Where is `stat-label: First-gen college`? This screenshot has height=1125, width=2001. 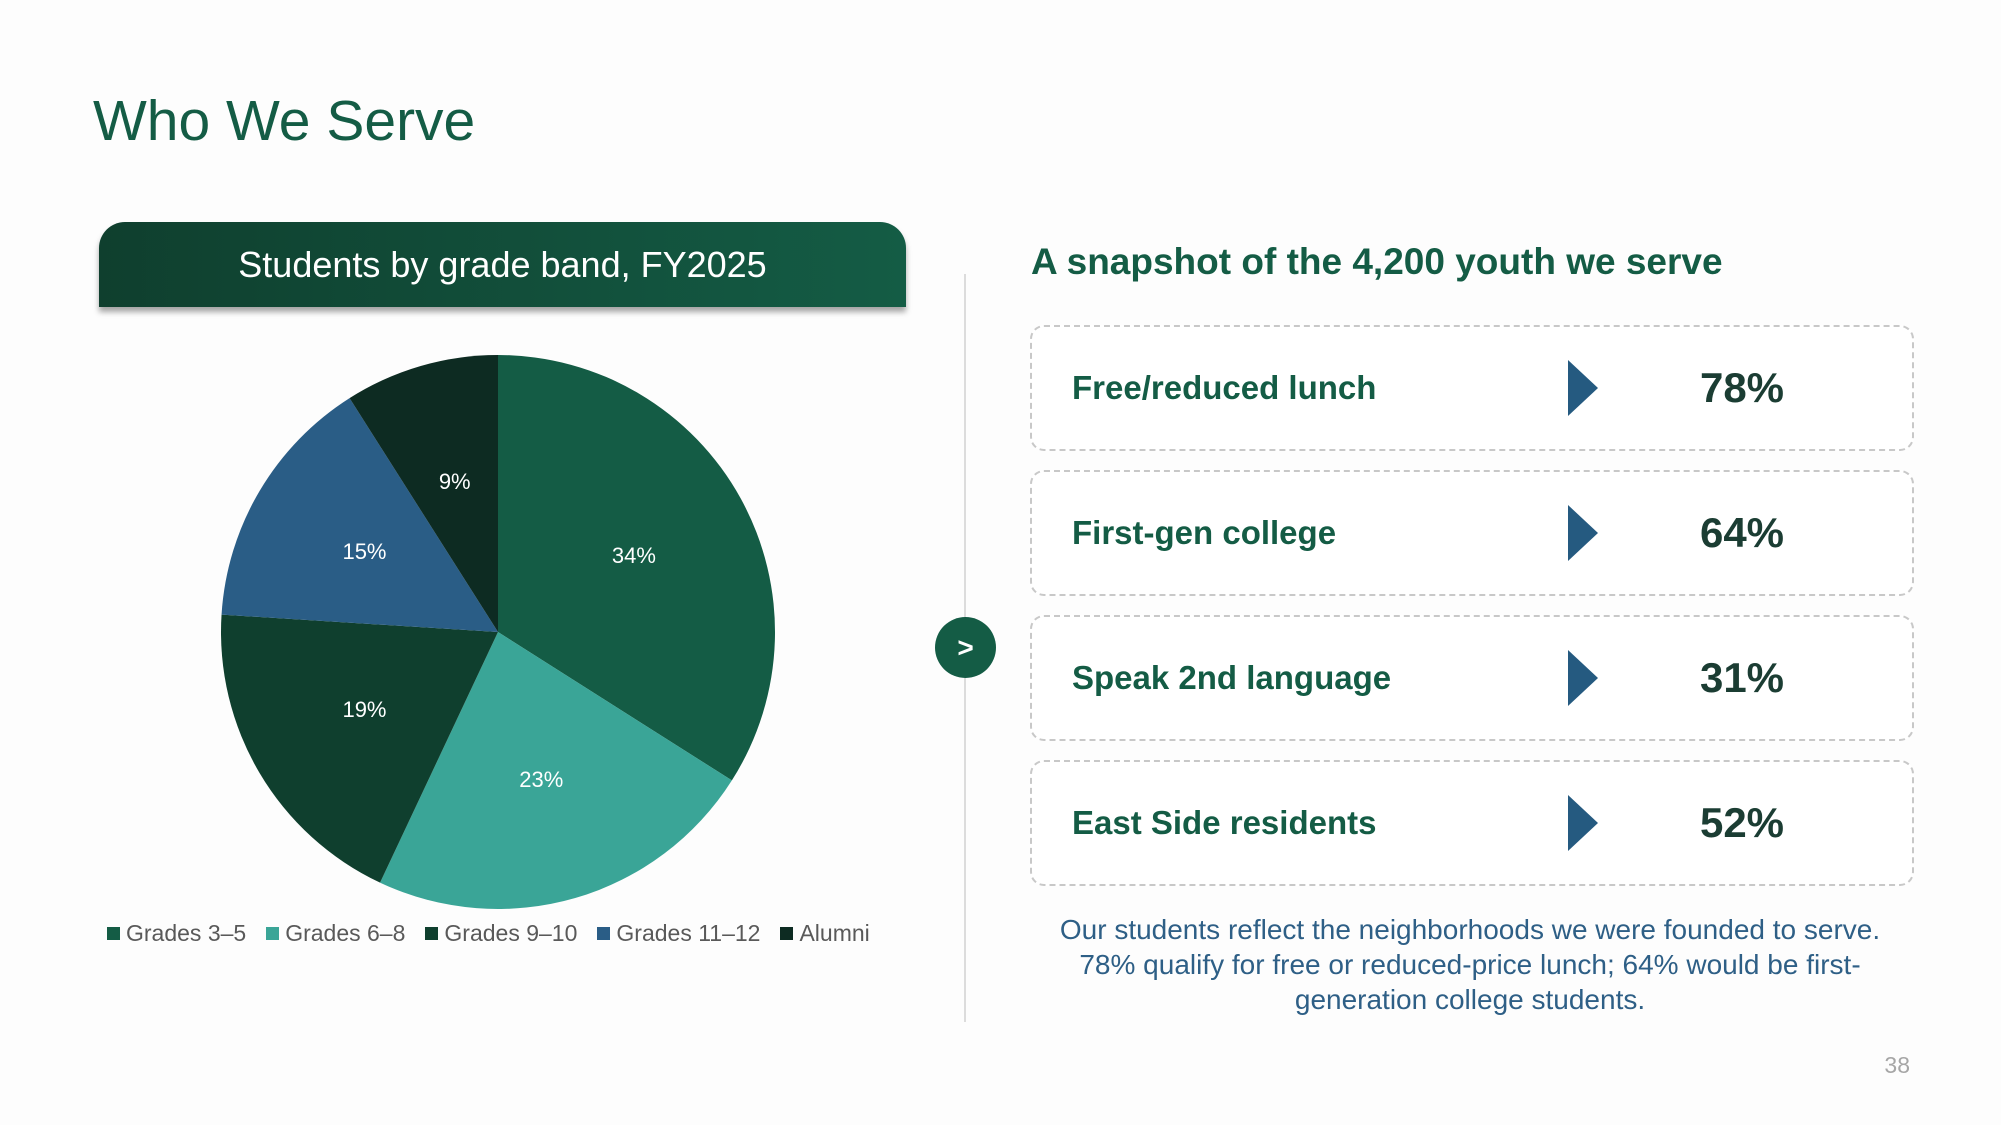 stat-label: First-gen college is located at coordinates (1204, 532).